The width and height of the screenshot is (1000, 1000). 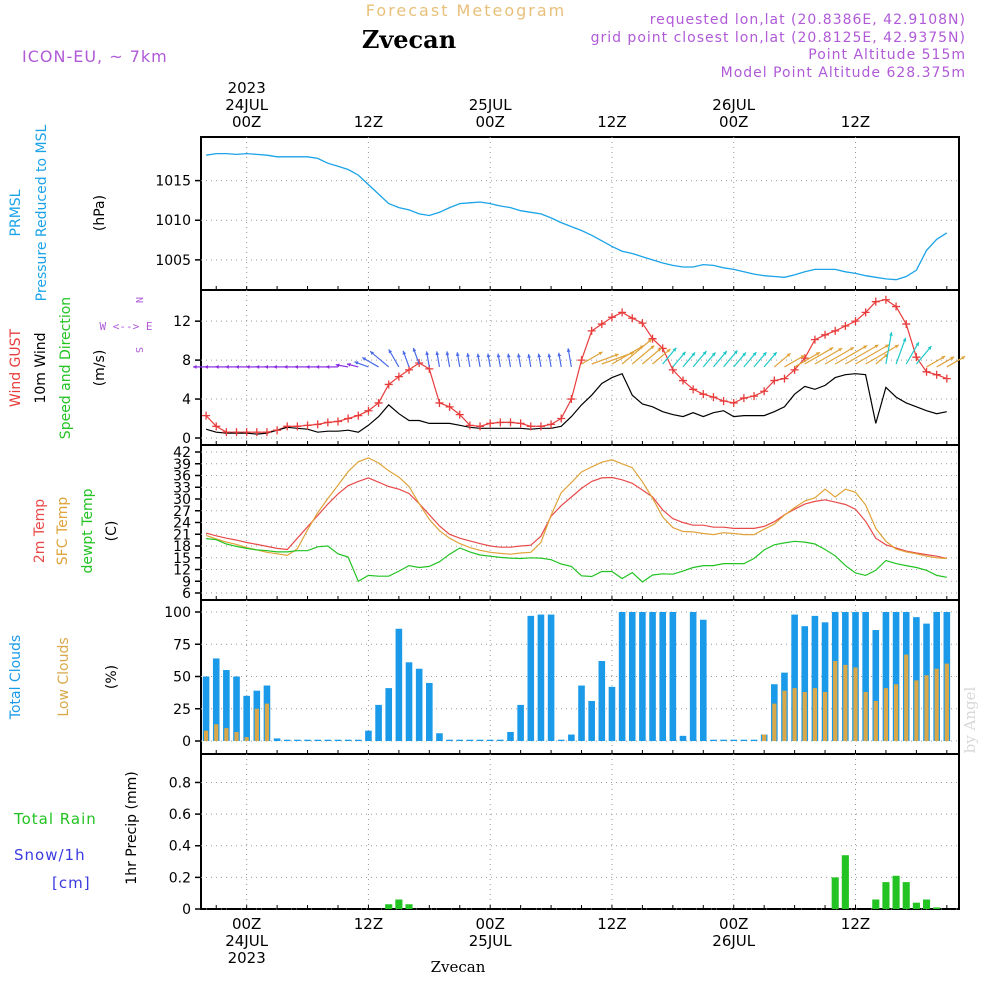 I want to click on clouds-ytick-label: 100, so click(x=177, y=613).